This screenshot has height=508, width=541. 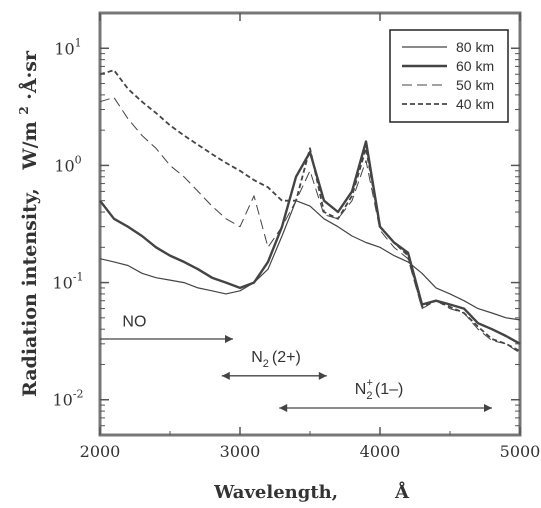 What do you see at coordinates (134, 322) in the screenshot?
I see `band-label: NO` at bounding box center [134, 322].